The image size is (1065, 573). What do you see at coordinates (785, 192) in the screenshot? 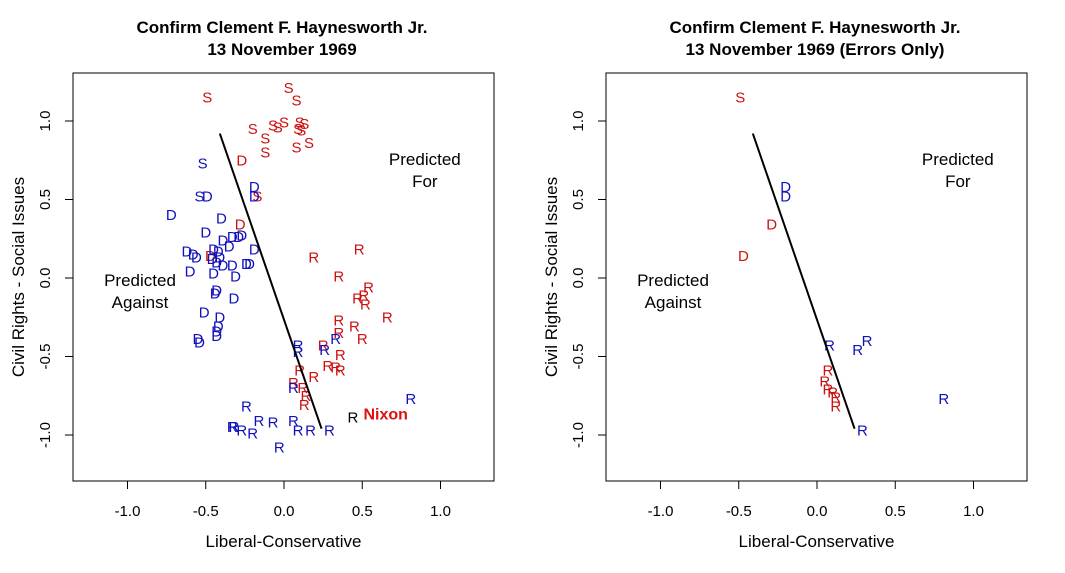
I see `series-democrat-voting-yes: DD` at bounding box center [785, 192].